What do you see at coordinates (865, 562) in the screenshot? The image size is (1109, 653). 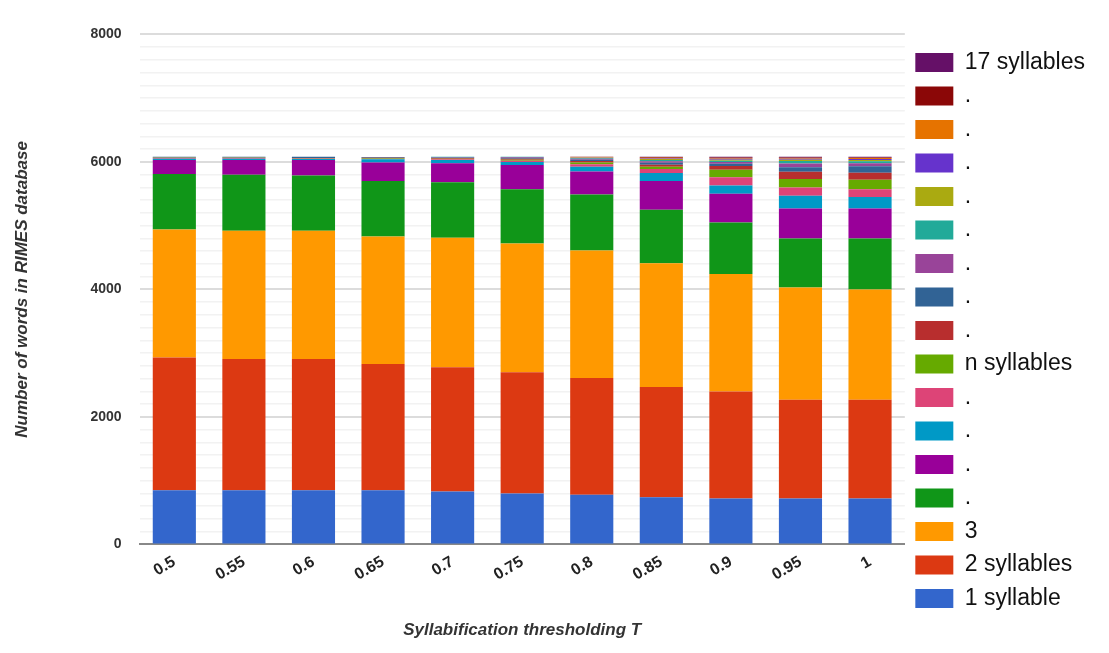 I see `x-tick-label: 1` at bounding box center [865, 562].